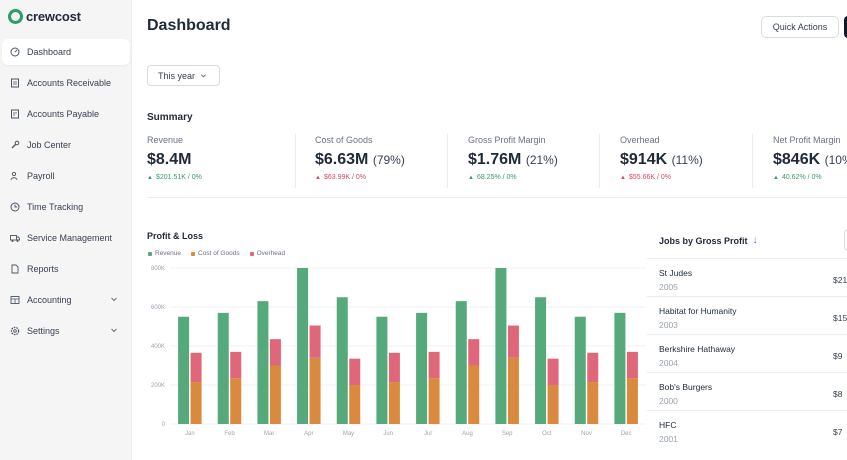 The image size is (847, 460). What do you see at coordinates (801, 177) in the screenshot?
I see `metric-delta-text: 40.62% / 0%` at bounding box center [801, 177].